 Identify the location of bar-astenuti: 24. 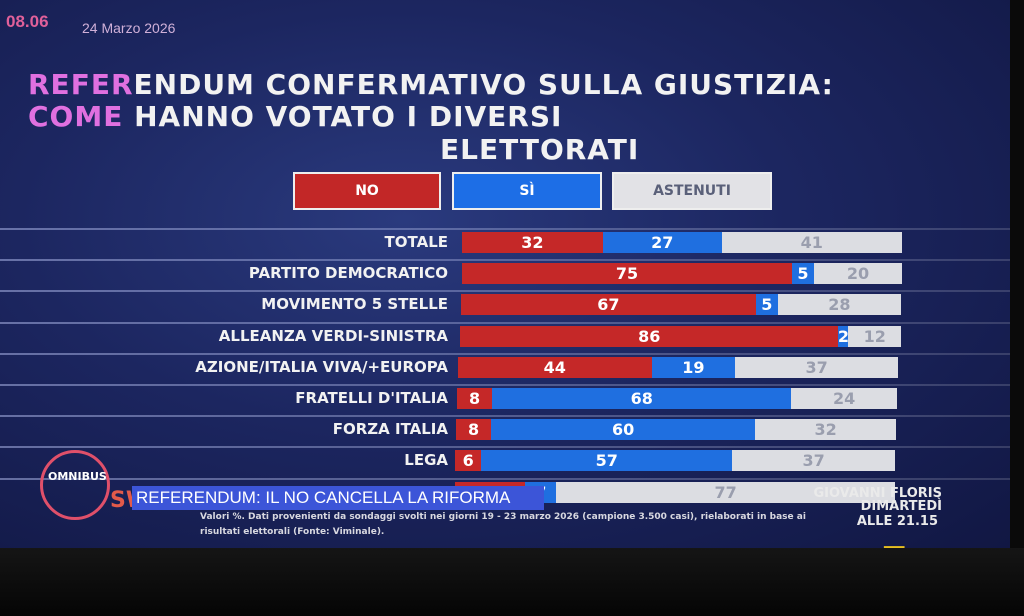
(844, 398).